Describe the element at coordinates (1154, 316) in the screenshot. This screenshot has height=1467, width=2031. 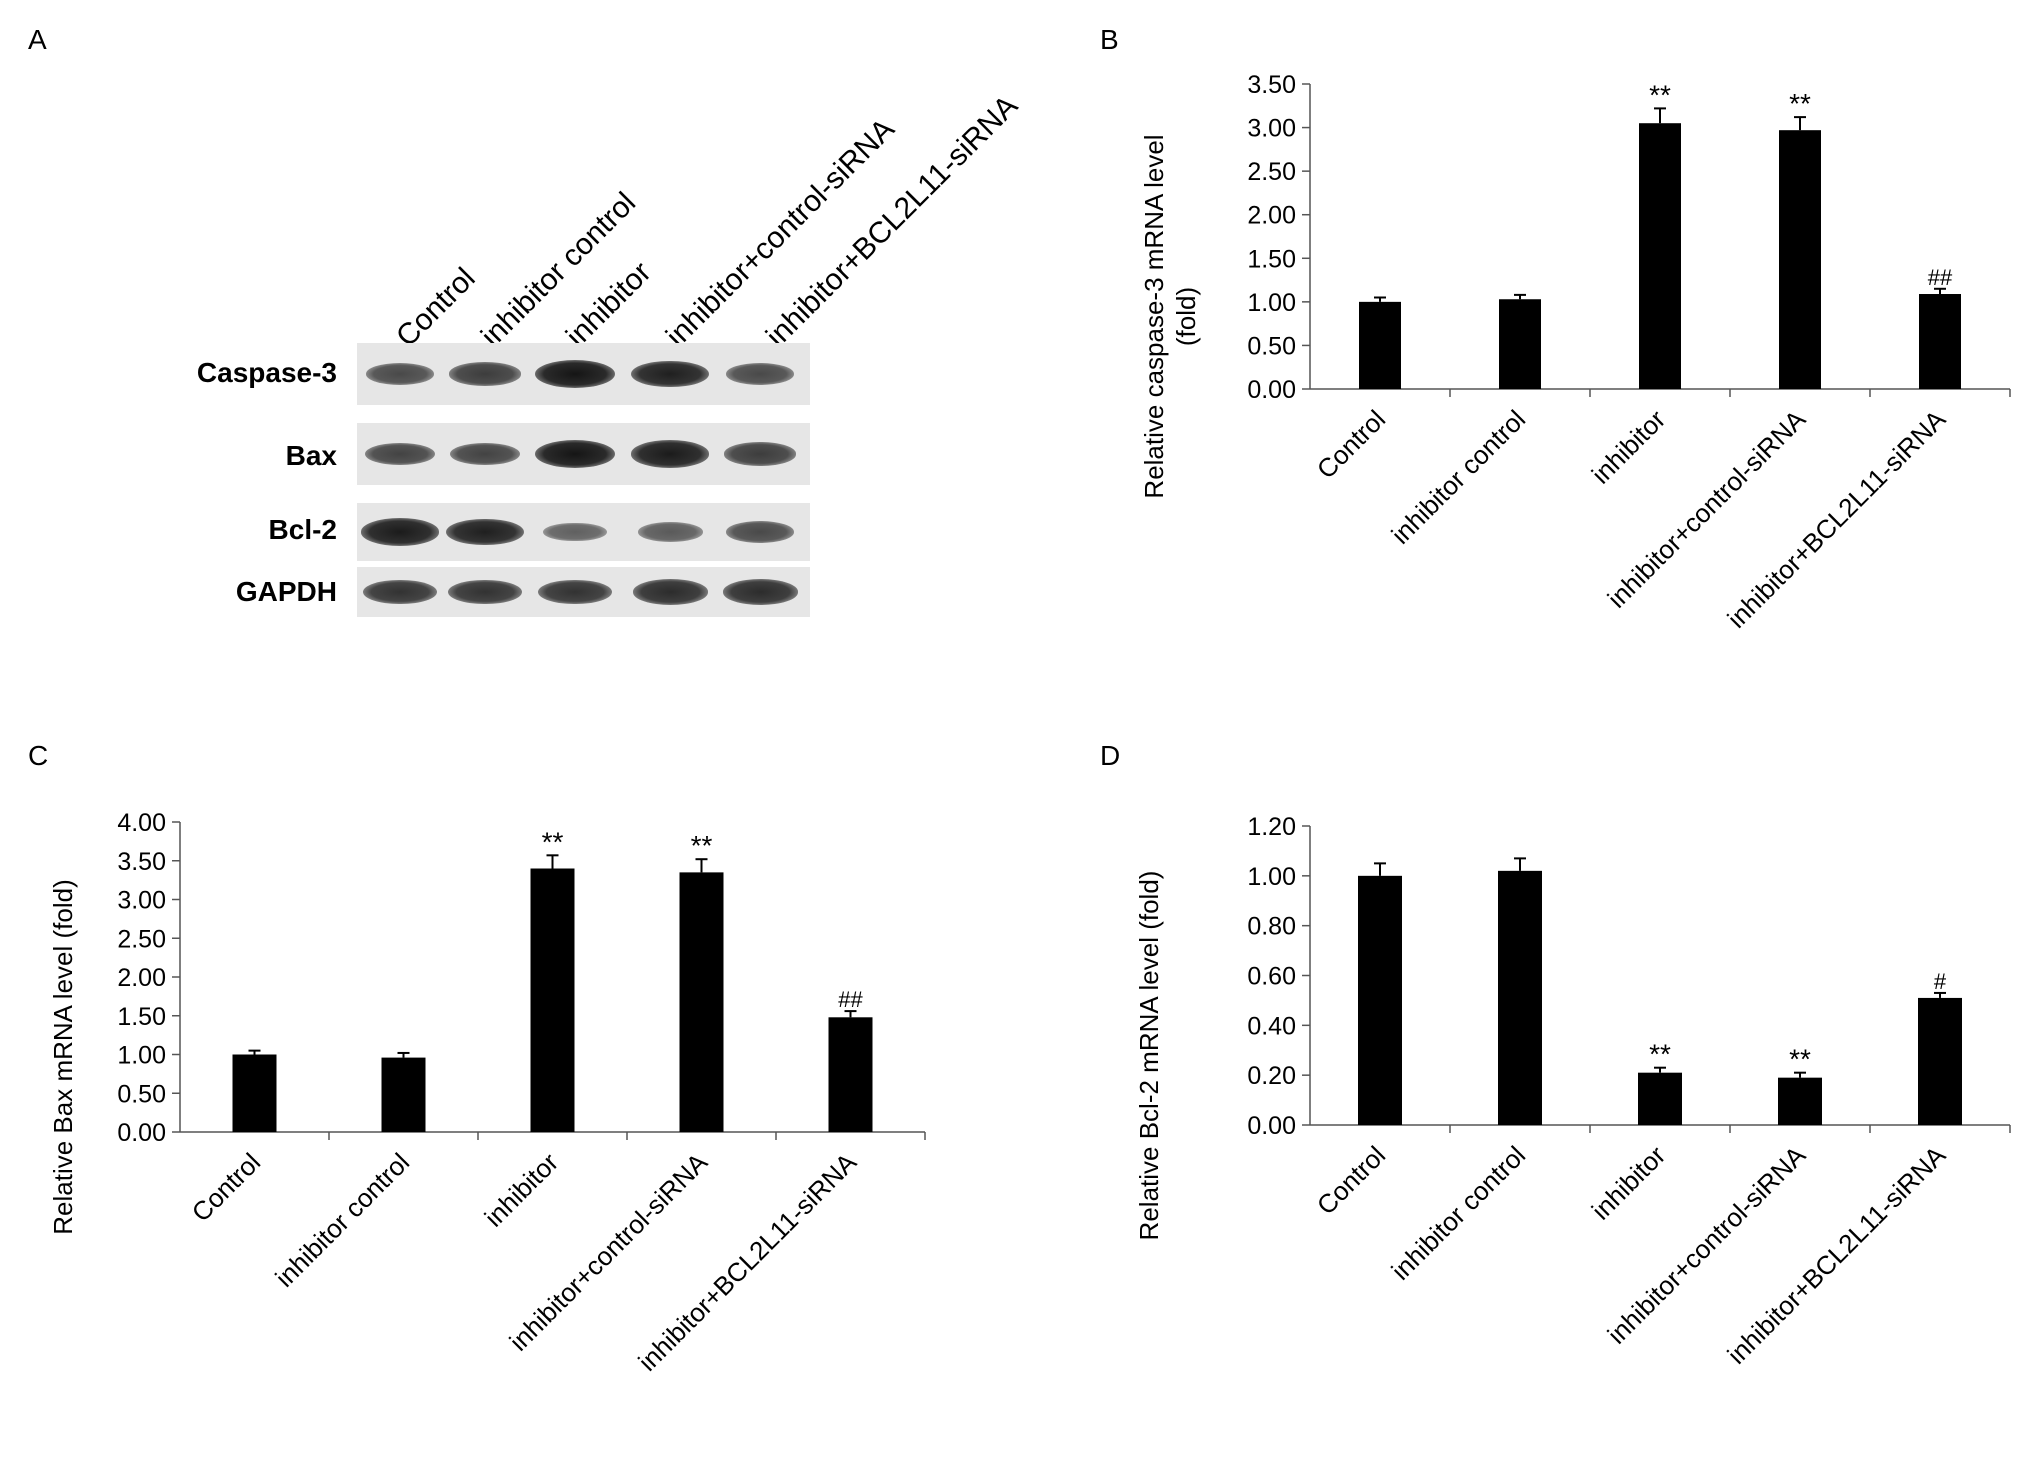
I see `y-axis-label: Relative caspase-3 mRNA level` at that location.